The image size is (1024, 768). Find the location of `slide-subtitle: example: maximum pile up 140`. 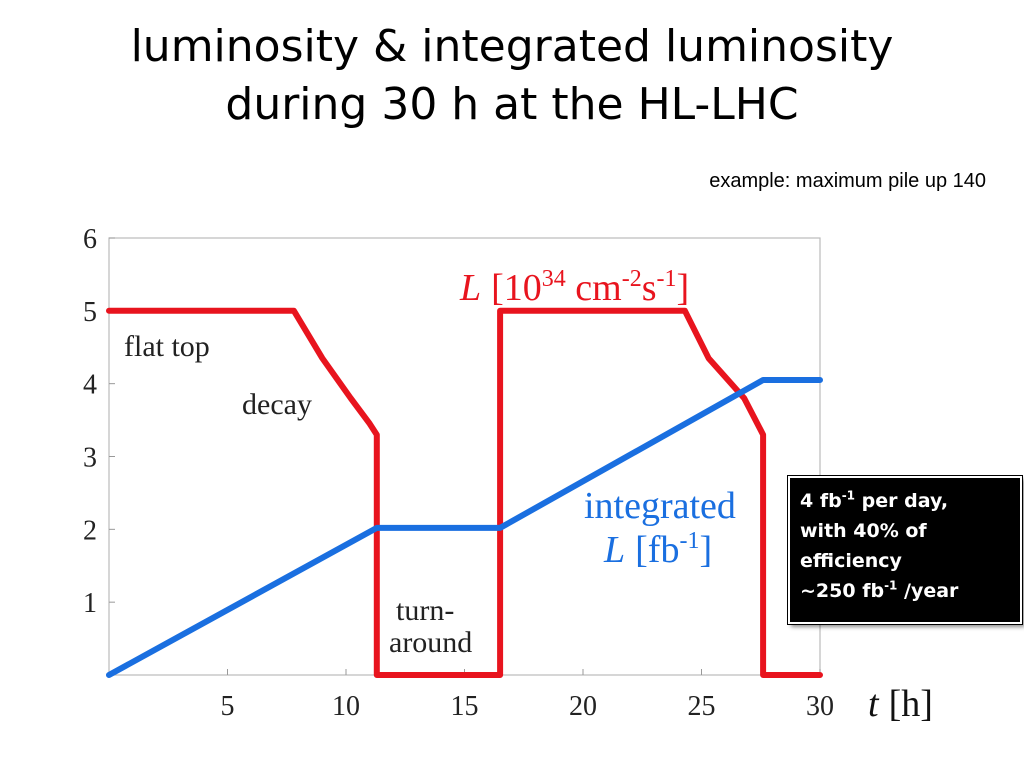

slide-subtitle: example: maximum pile up 140 is located at coordinates (847, 181).